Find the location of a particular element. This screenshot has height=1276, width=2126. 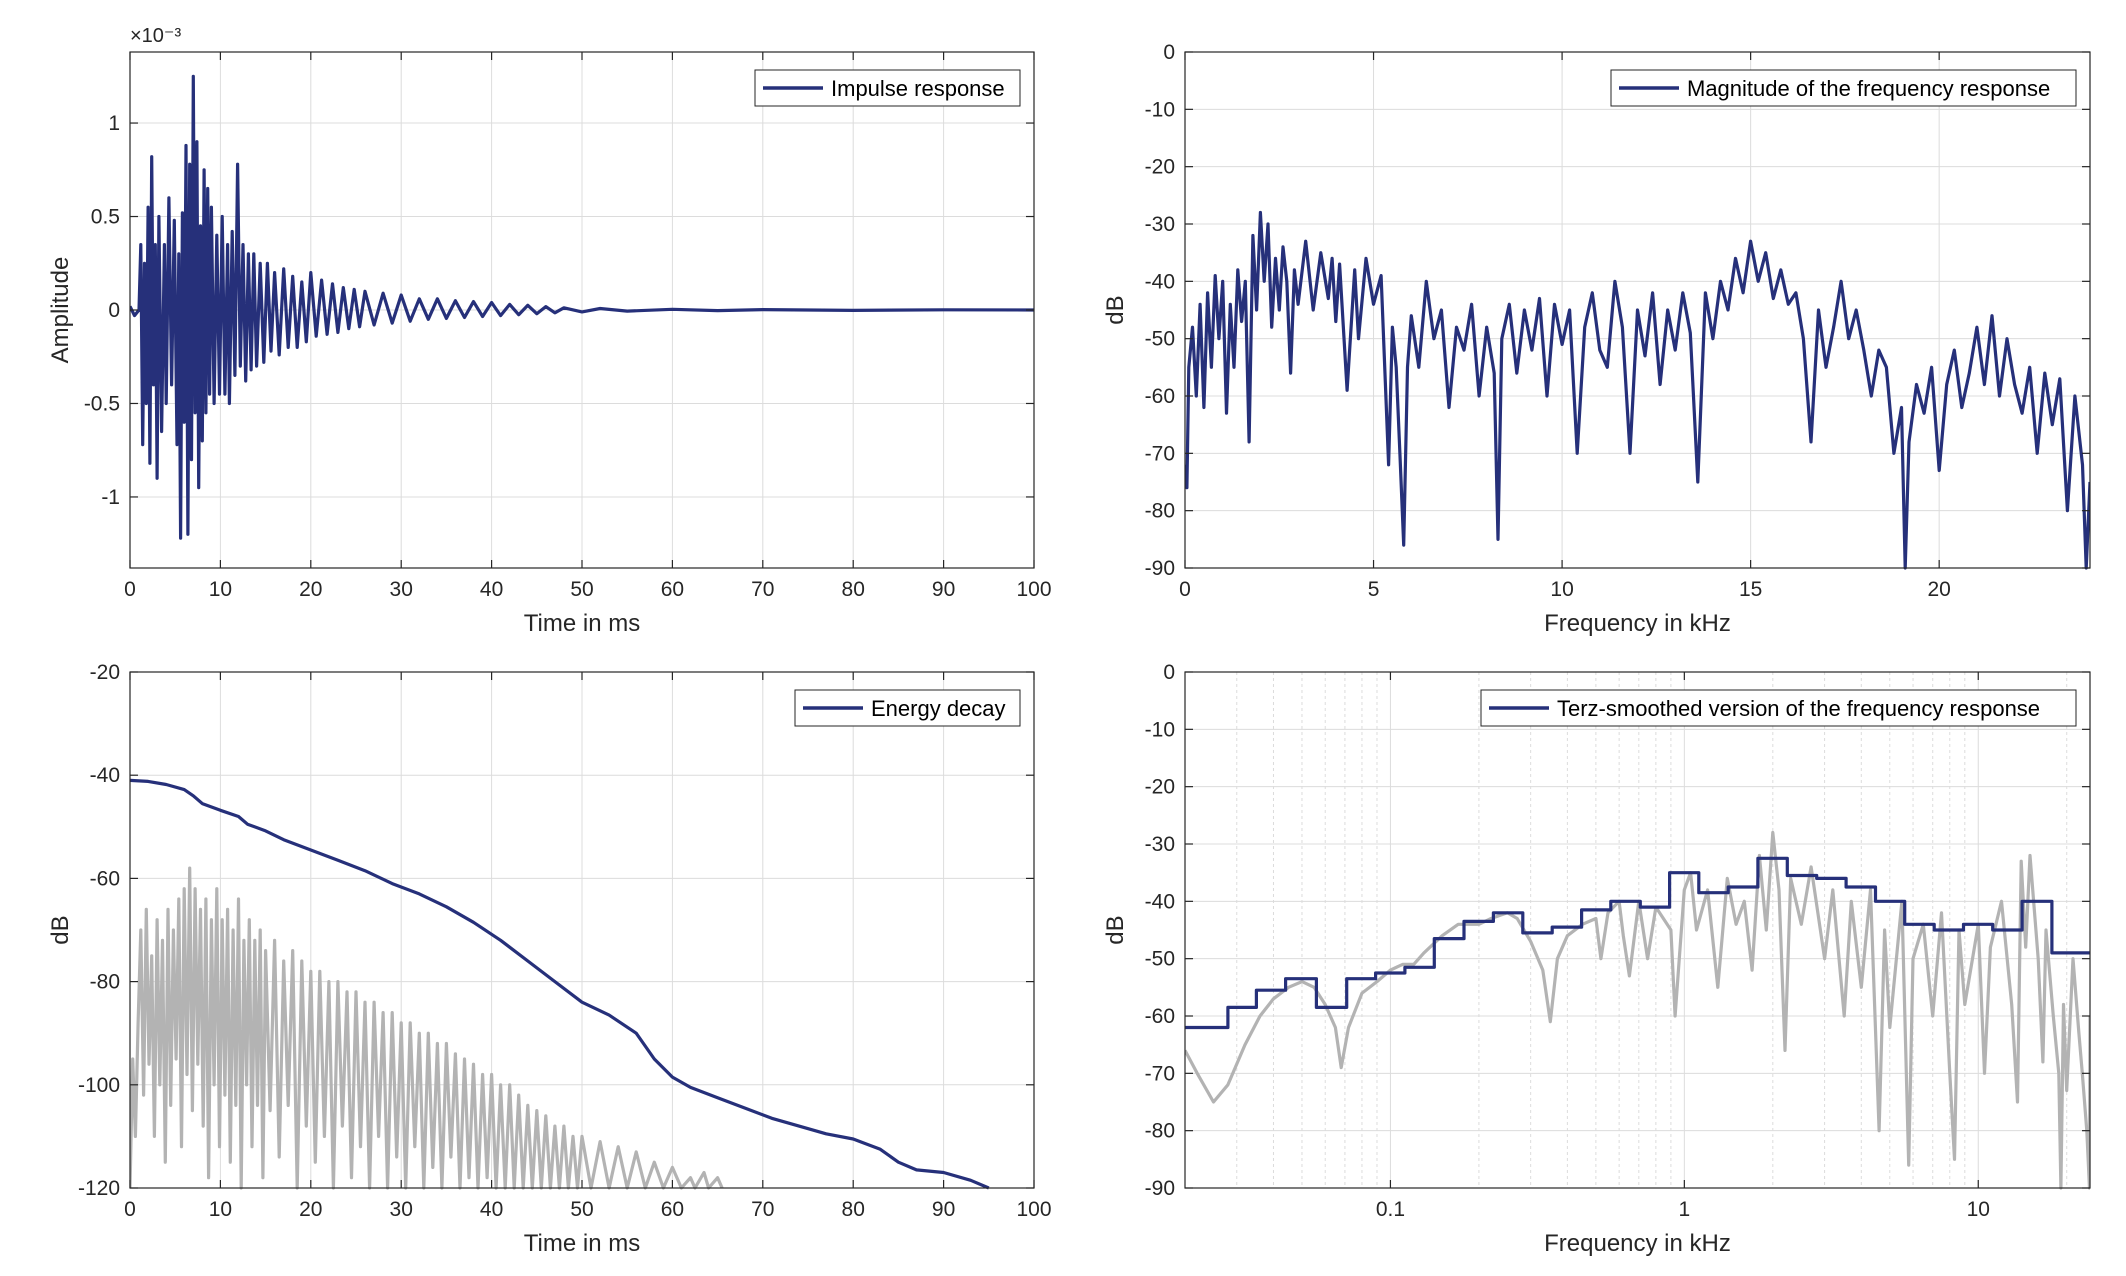

legend-entry: Magnitude of the frequency response is located at coordinates (1868, 88).